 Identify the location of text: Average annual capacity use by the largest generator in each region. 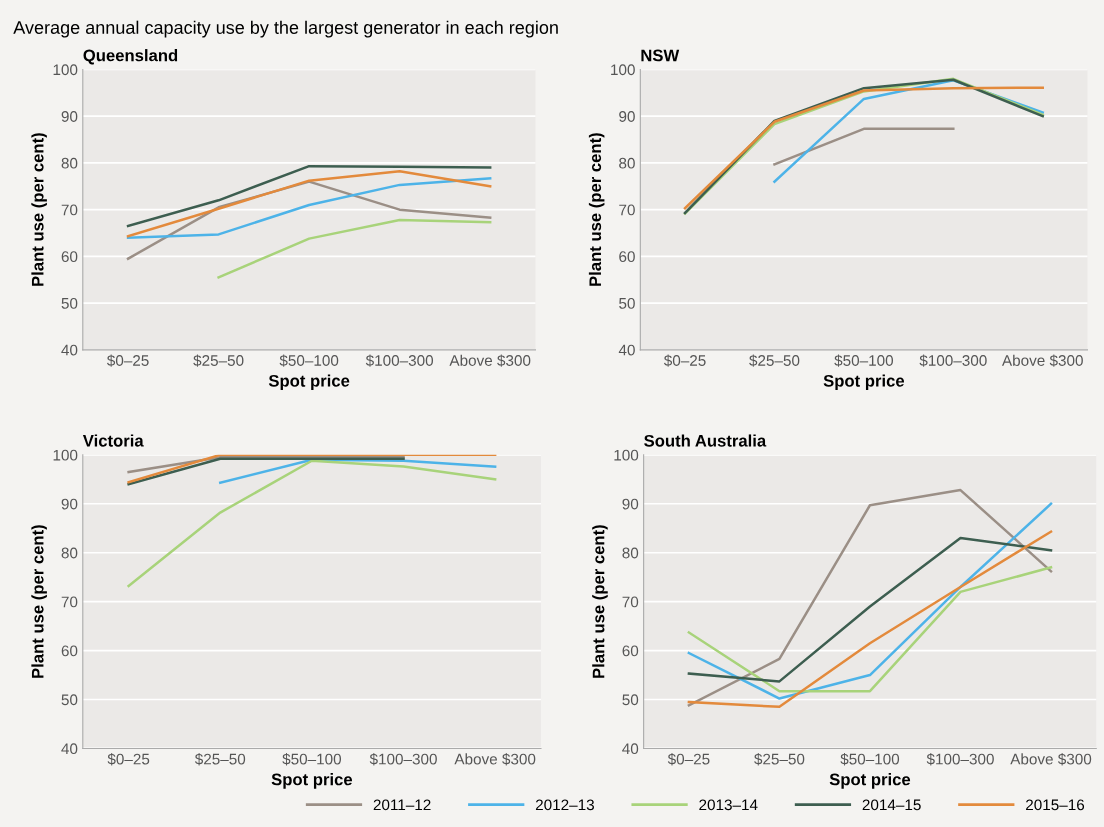
(285, 29).